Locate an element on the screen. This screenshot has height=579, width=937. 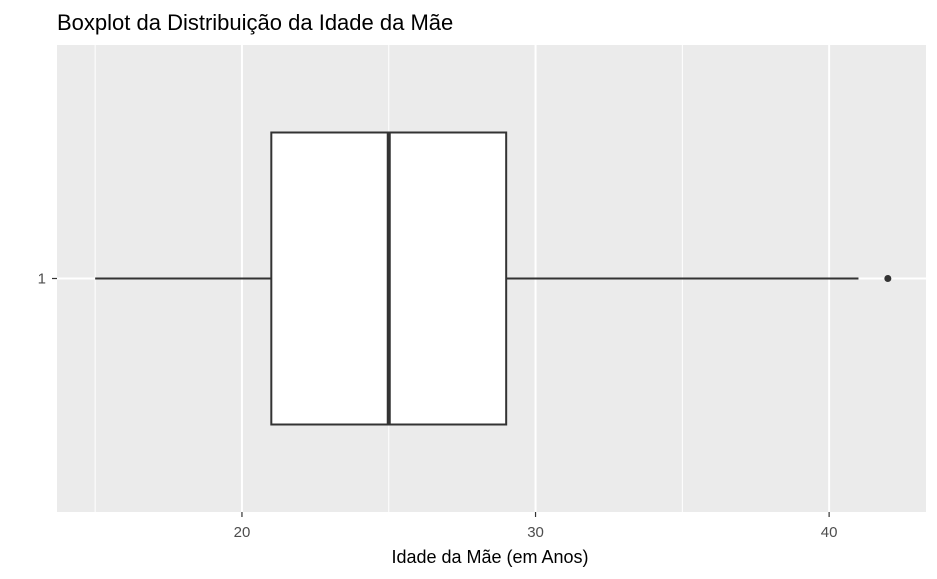
chart-title: Boxplot da Distribuição da Idade da Mãe is located at coordinates (255, 22).